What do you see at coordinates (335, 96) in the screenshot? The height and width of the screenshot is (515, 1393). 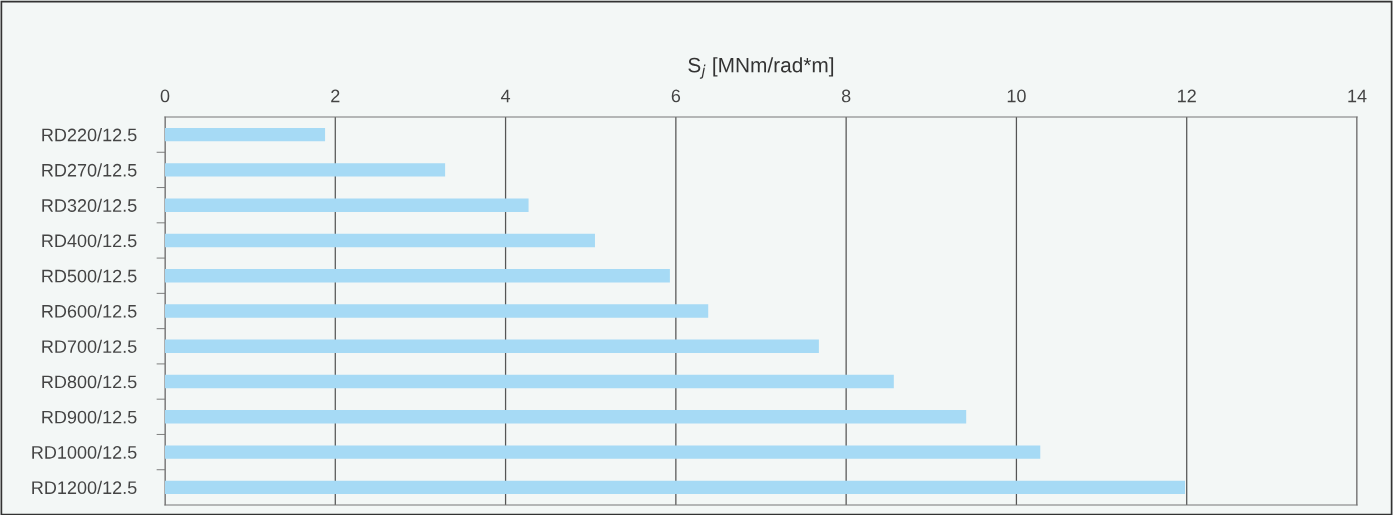 I see `x-tick-label: 2` at bounding box center [335, 96].